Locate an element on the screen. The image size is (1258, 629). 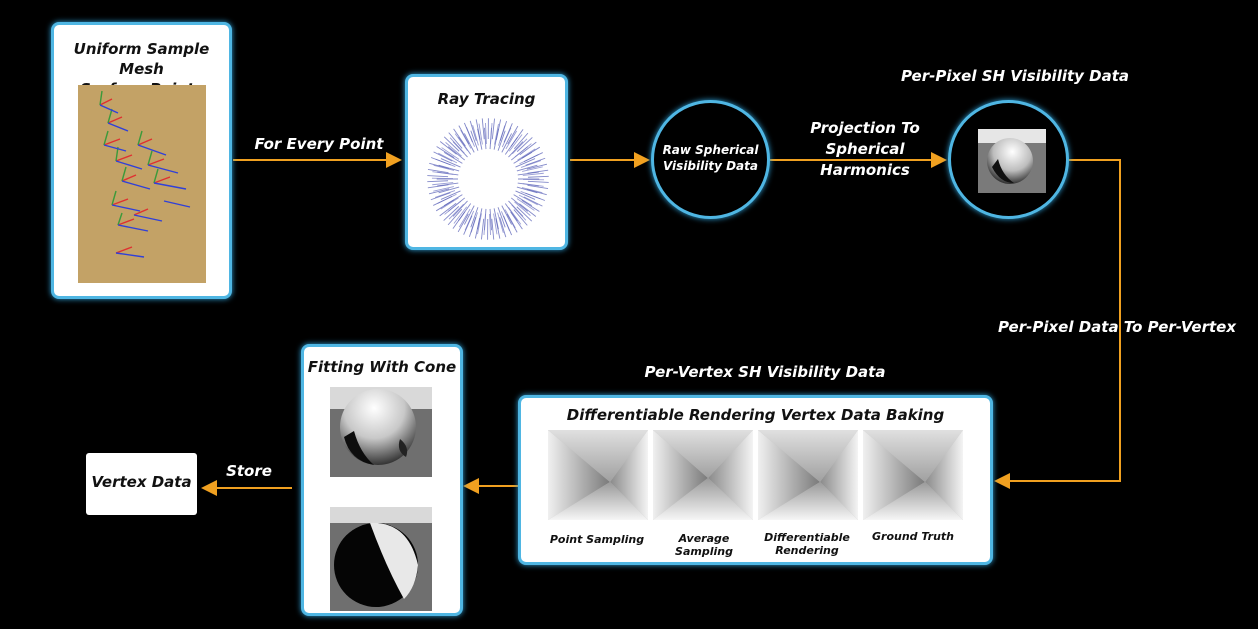
caption-average-sampling: Average Sampling is located at coordinates (704, 545).